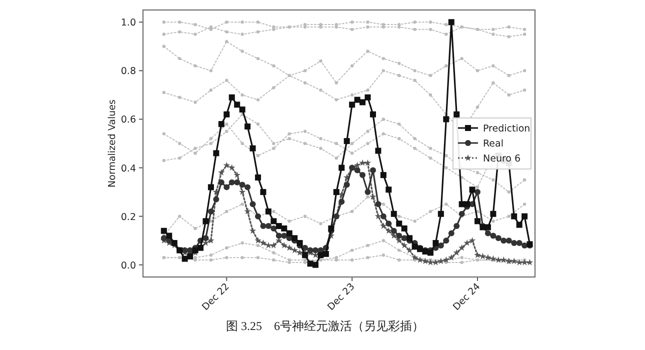 The width and height of the screenshot is (645, 350). Describe the element at coordinates (128, 168) in the screenshot. I see `y-tick-label: 0.4` at that location.